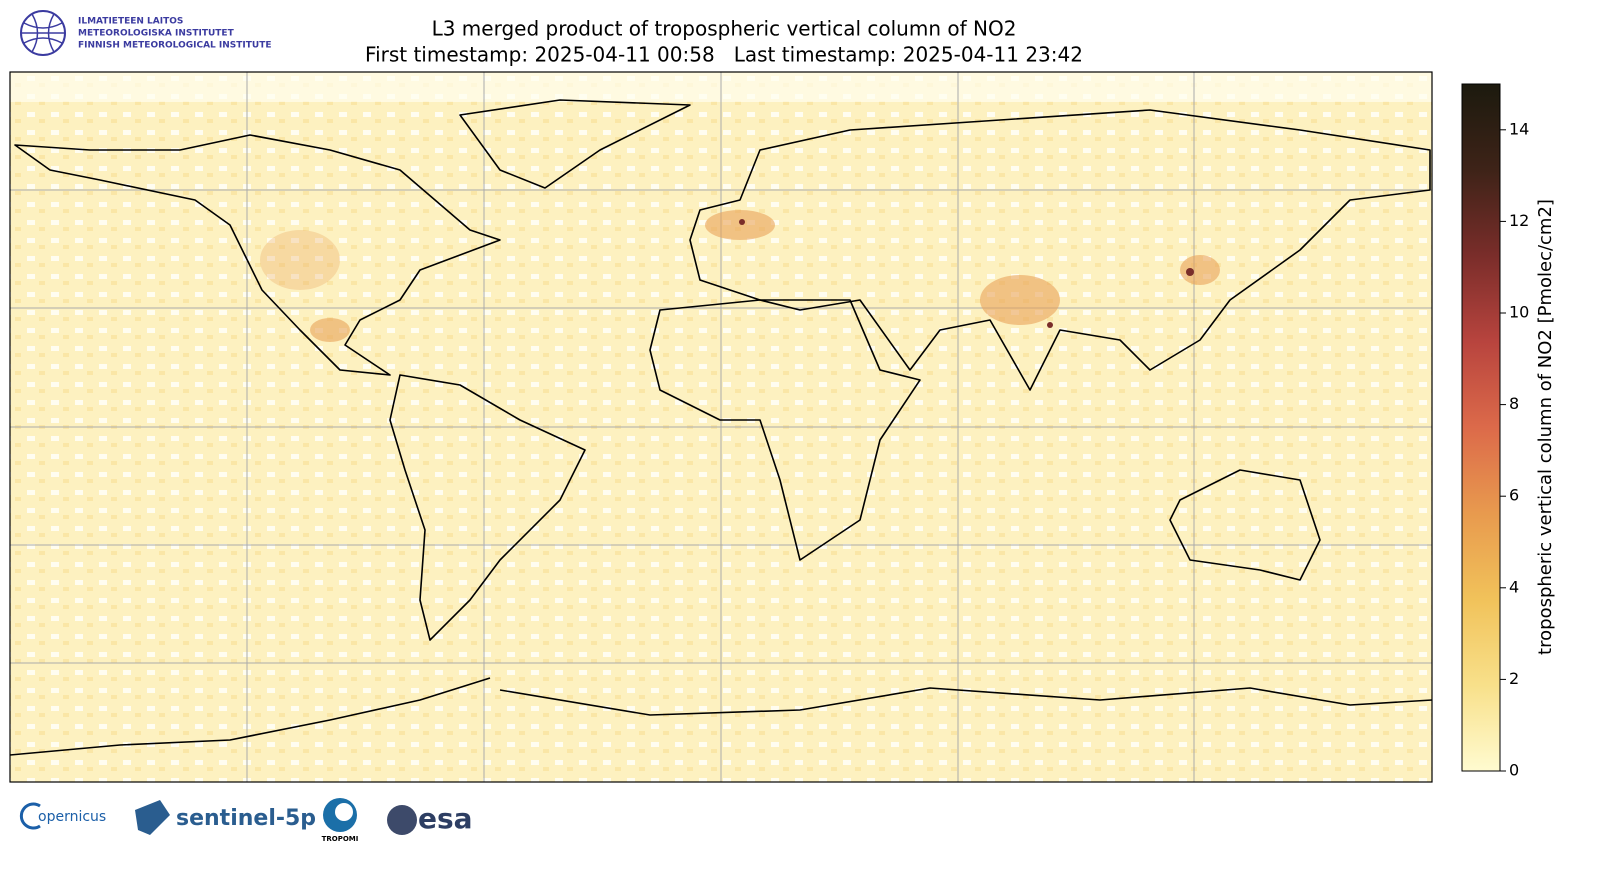 The width and height of the screenshot is (1597, 874). Describe the element at coordinates (175, 46) in the screenshot. I see `institute-line: FINNISH METEOROLOGICAL INSTITUTE` at that location.